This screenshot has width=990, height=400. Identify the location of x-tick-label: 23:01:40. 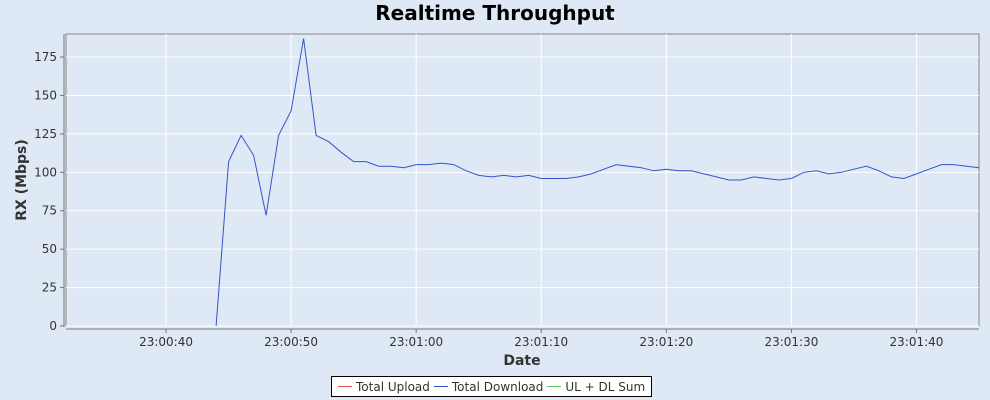
(917, 342).